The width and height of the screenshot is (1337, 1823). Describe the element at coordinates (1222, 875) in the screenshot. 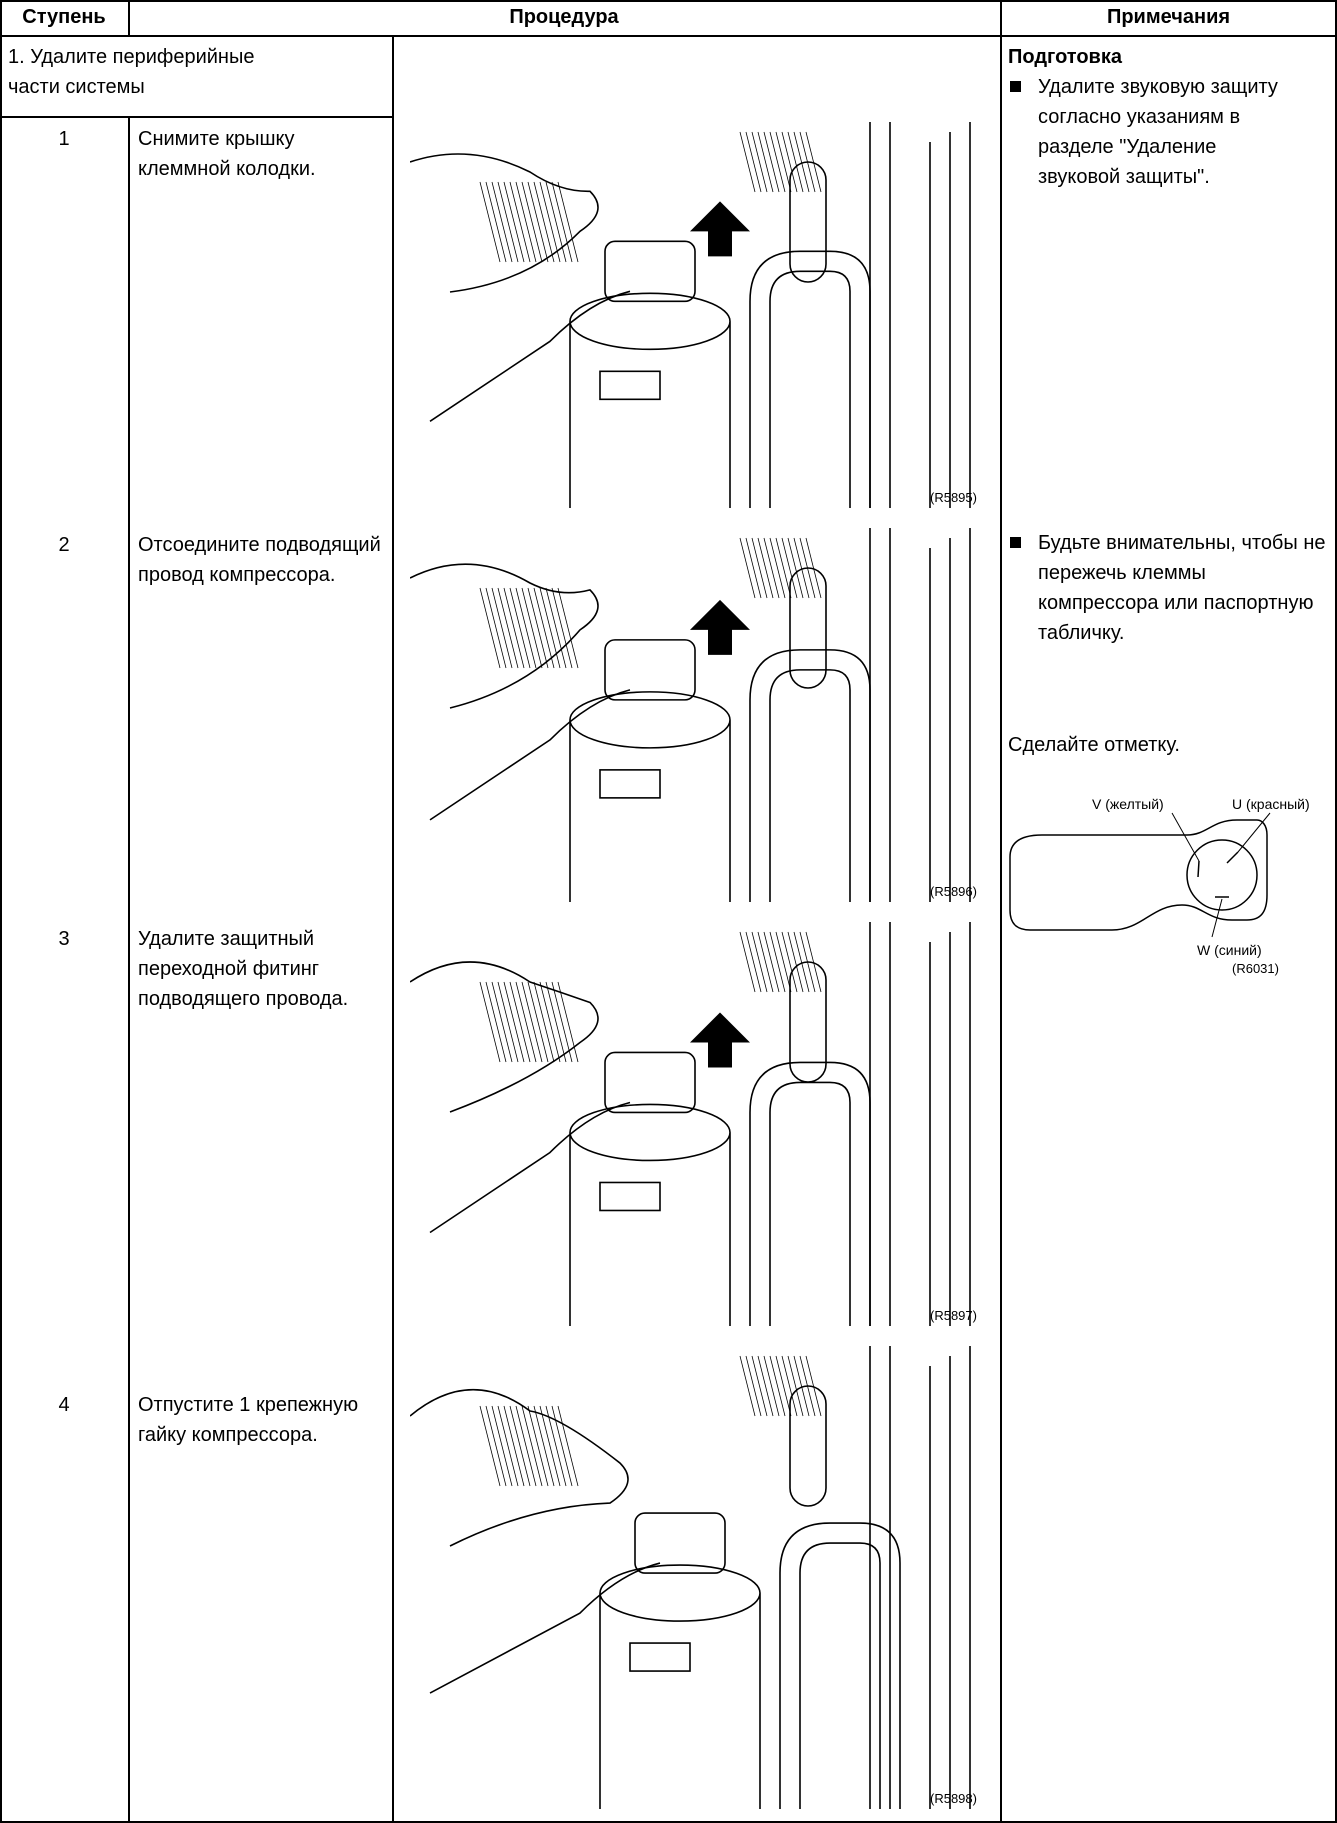

I see `terminal-ring` at that location.